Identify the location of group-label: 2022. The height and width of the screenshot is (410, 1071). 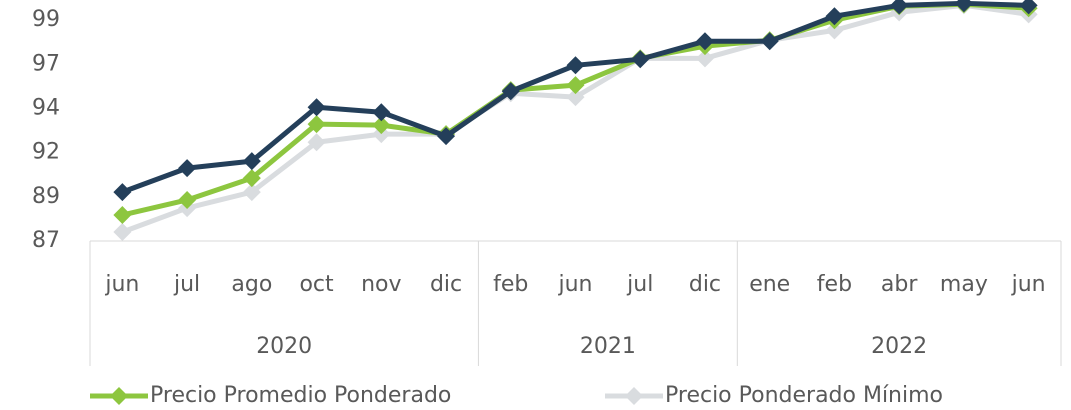
(899, 346).